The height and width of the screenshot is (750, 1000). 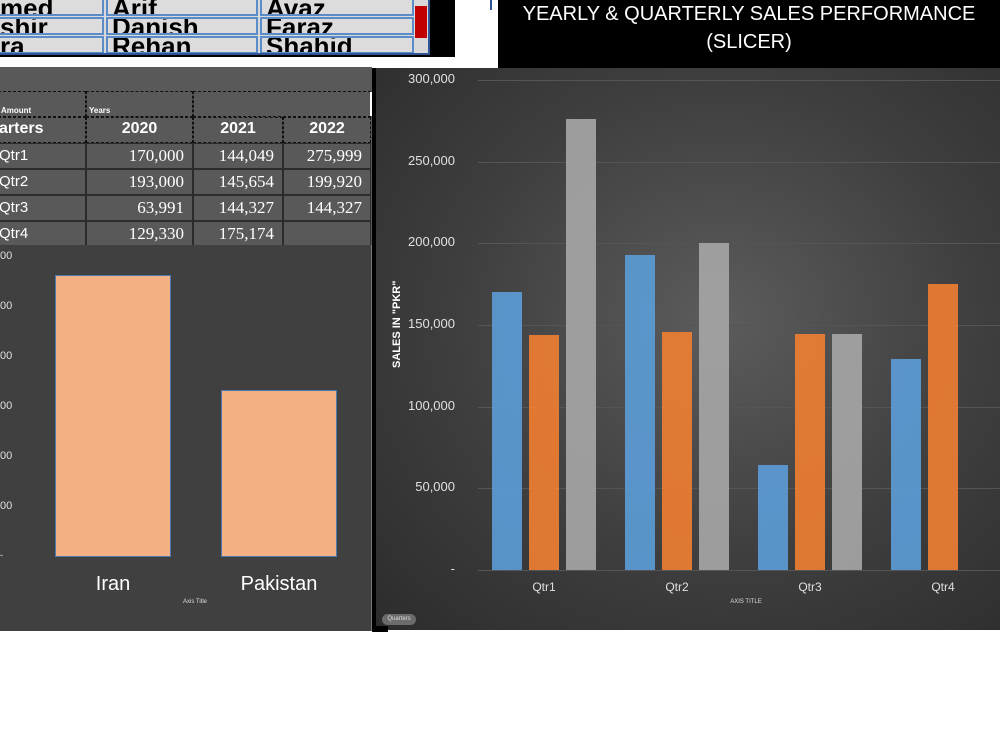 I want to click on slicer-item: Shahid, so click(x=337, y=44).